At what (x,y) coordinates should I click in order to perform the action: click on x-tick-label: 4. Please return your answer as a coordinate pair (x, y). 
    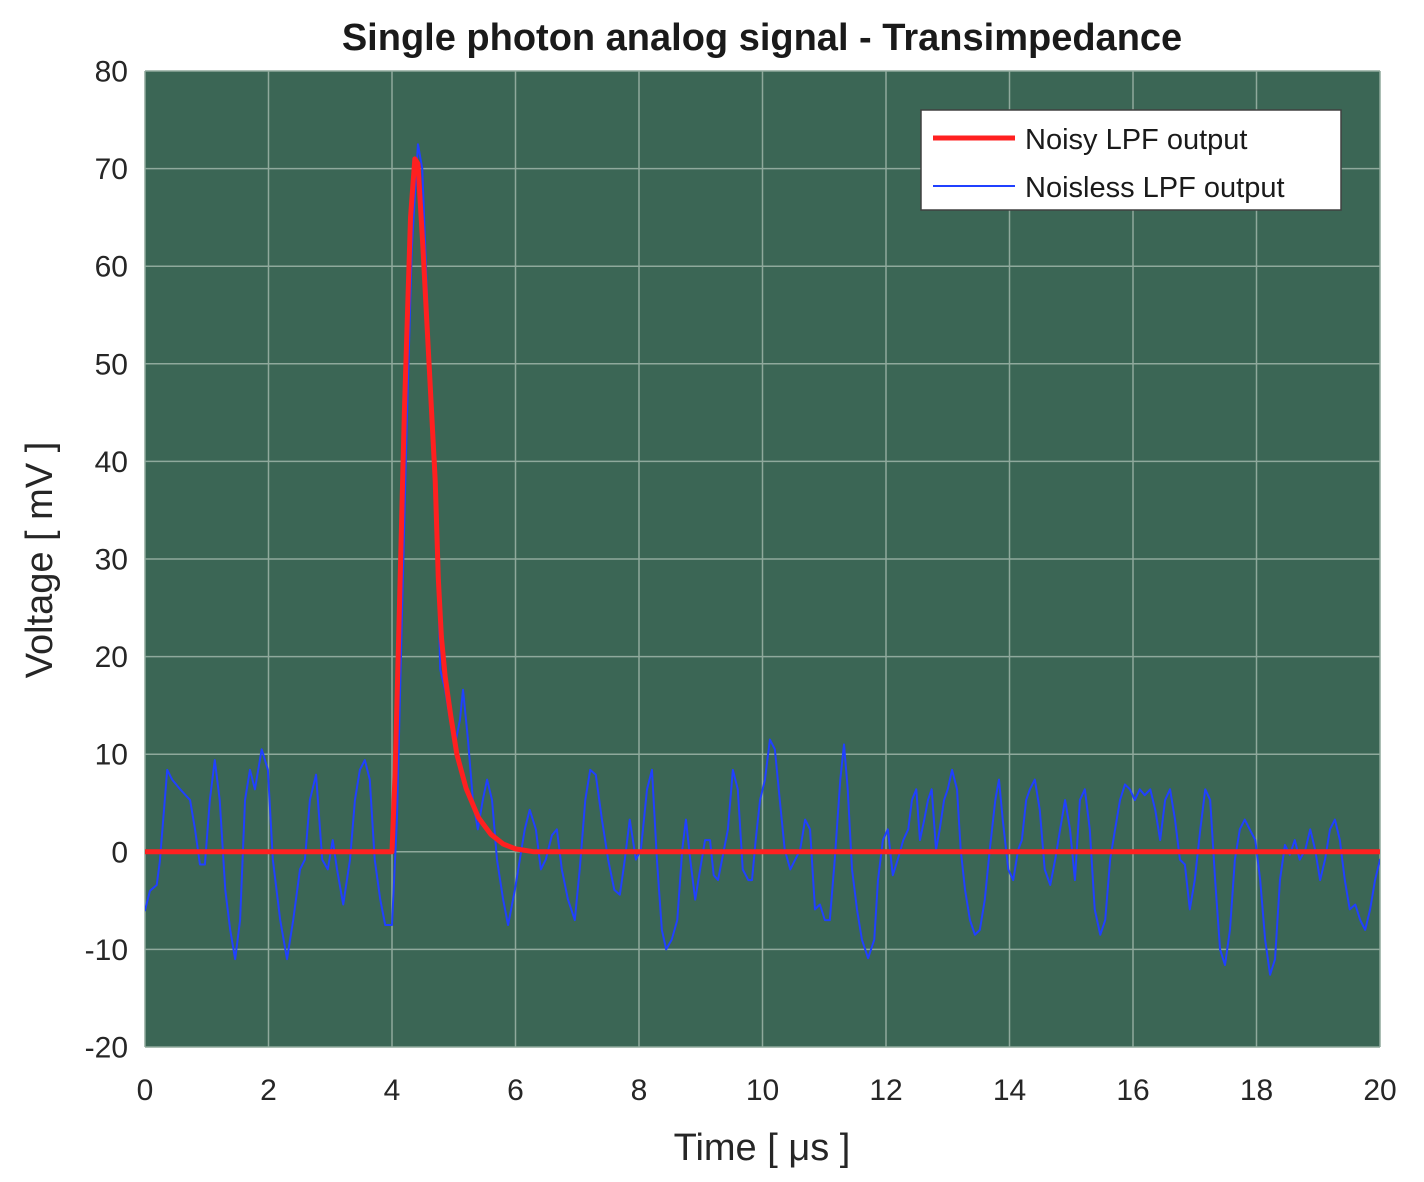
    Looking at the image, I should click on (392, 1090).